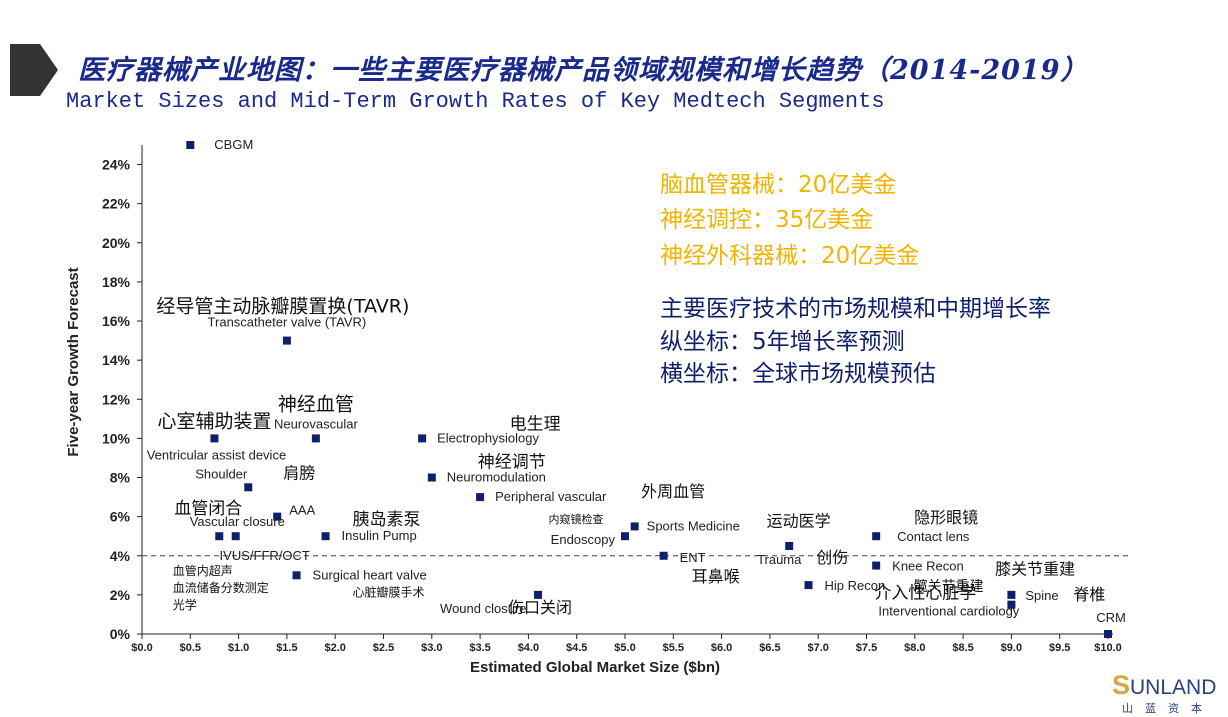 Image resolution: width=1228 pixels, height=717 pixels. What do you see at coordinates (946, 517) in the screenshot?
I see `data-point-cn-label: 隐形眼镜` at bounding box center [946, 517].